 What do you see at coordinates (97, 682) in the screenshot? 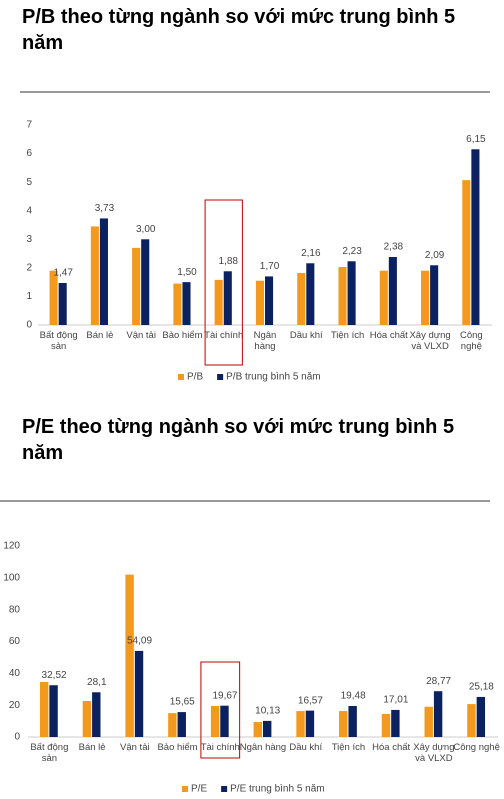
I see `value-label: 28,1` at bounding box center [97, 682].